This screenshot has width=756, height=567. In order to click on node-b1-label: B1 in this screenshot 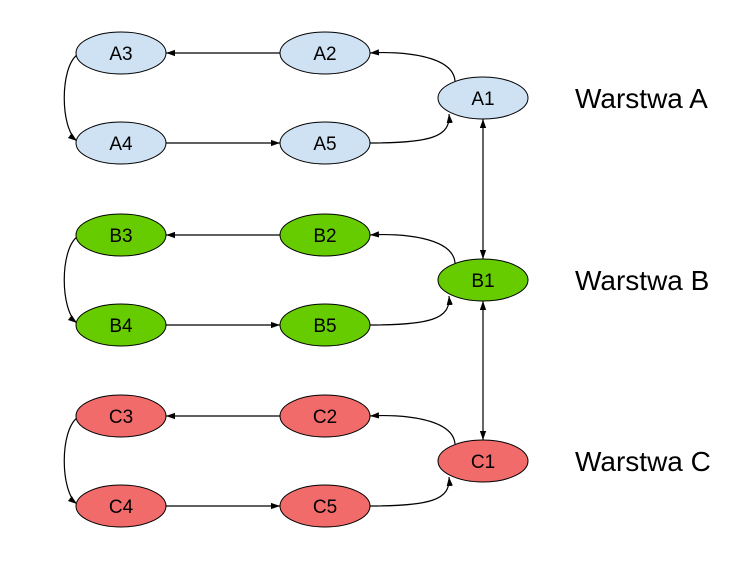, I will do `click(482, 281)`.